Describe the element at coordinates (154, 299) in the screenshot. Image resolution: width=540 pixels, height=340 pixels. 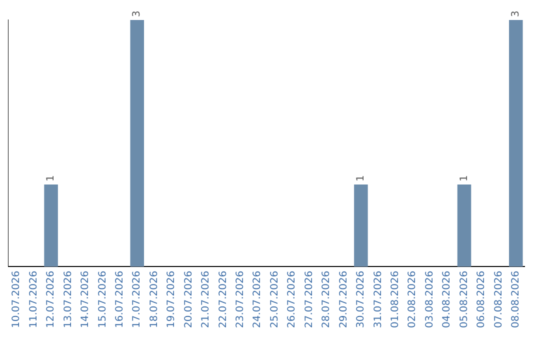
I see `x-tick-label: 18.07.2026` at that location.